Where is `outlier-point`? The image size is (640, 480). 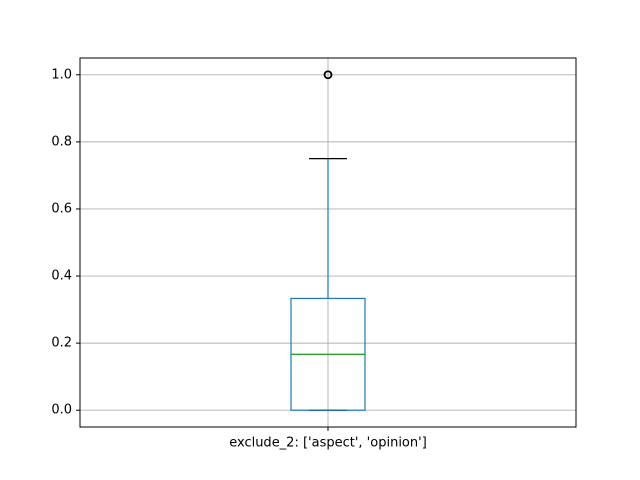 outlier-point is located at coordinates (328, 75).